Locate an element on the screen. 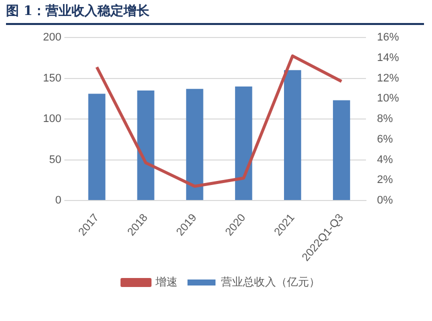 This screenshot has height=321, width=432. legend-label: 营业总收入（亿元） is located at coordinates (270, 282).